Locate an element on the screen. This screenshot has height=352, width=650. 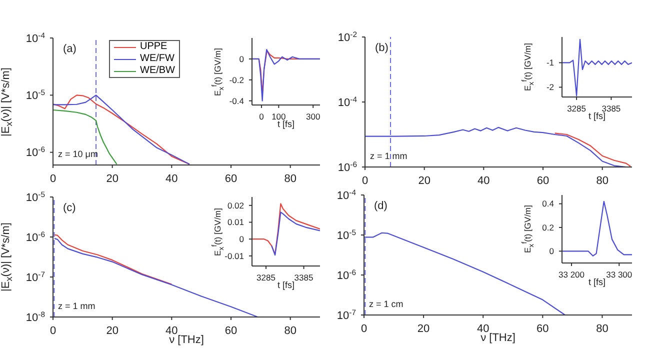
x-tick-label: 100 is located at coordinates (279, 117).